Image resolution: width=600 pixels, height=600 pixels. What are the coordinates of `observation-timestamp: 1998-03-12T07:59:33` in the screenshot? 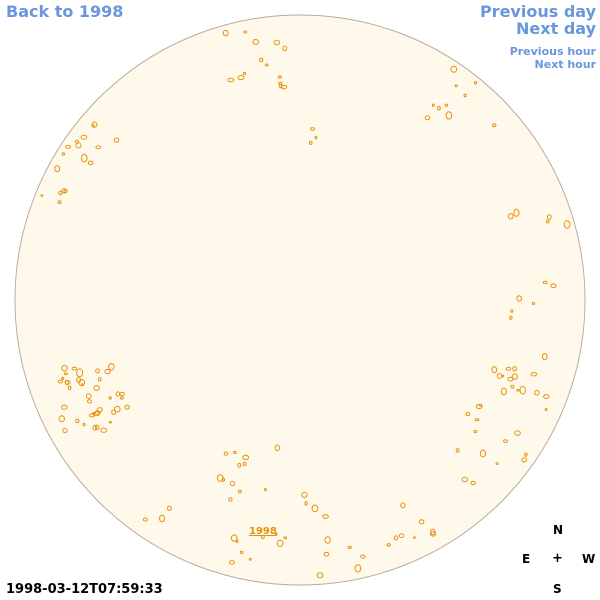 It's located at (84, 589).